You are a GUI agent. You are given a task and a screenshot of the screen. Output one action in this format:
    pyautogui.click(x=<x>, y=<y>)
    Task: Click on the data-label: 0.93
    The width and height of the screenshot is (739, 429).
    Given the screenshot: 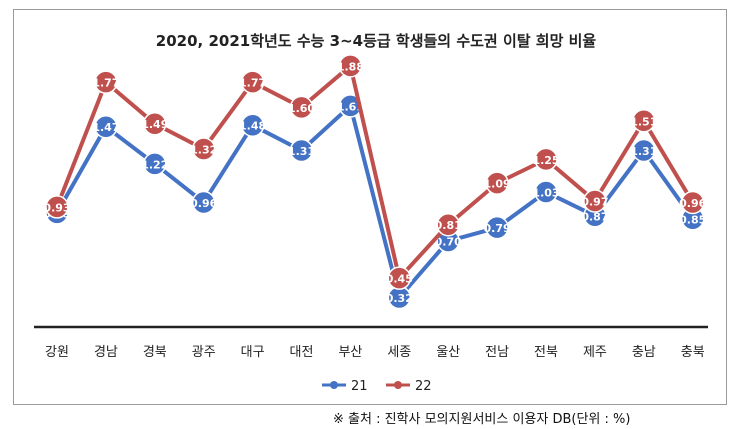 What is the action you would take?
    pyautogui.click(x=56, y=207)
    